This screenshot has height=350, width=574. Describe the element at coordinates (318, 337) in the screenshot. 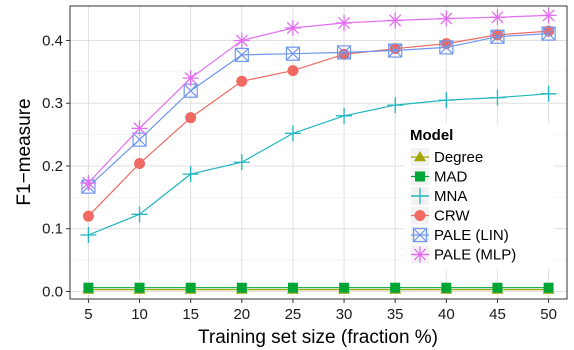

I see `x-axis-title: Training set size (fraction %)` at that location.